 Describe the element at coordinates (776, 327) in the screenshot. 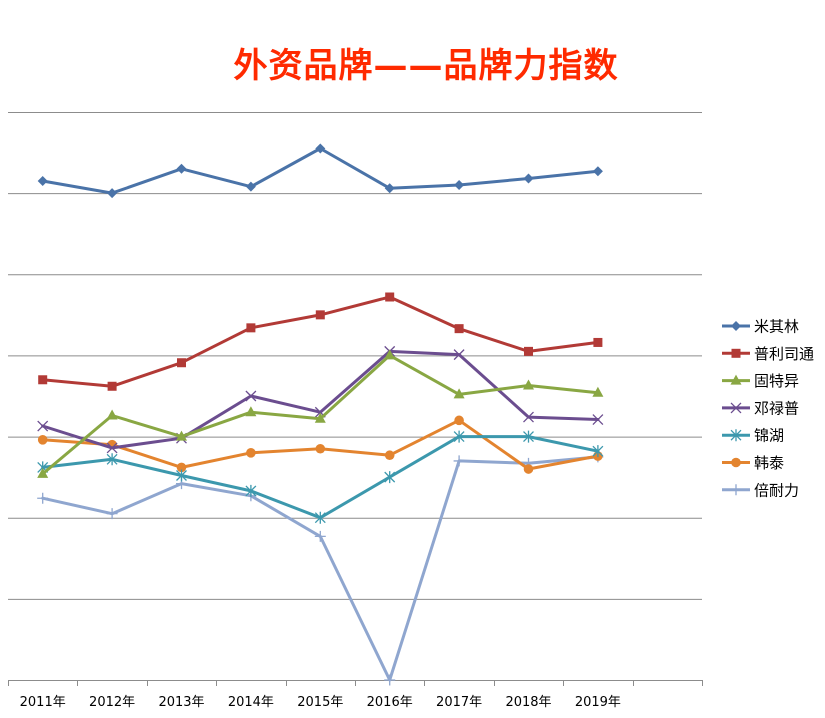

I see `legend-label: 米其林` at that location.